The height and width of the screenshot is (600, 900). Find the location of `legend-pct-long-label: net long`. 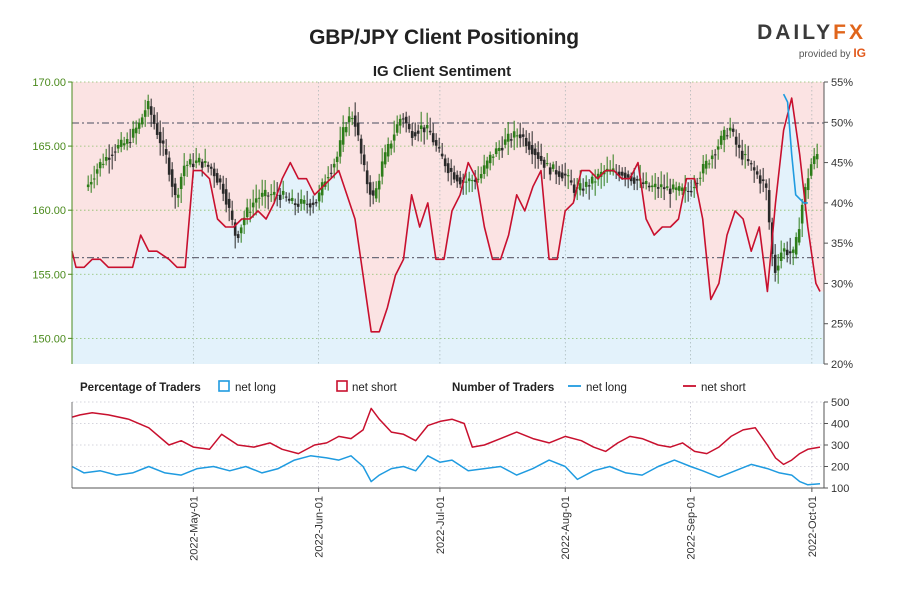

legend-pct-long-label: net long is located at coordinates (255, 388).